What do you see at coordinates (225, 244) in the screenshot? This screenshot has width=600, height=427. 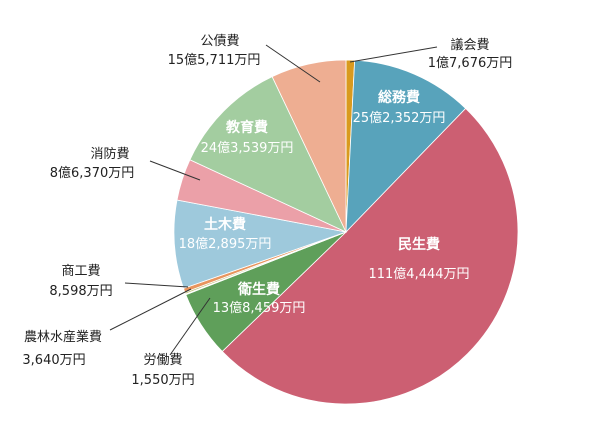 I see `label-dobokuhi-value: 18億2,895万円` at bounding box center [225, 244].